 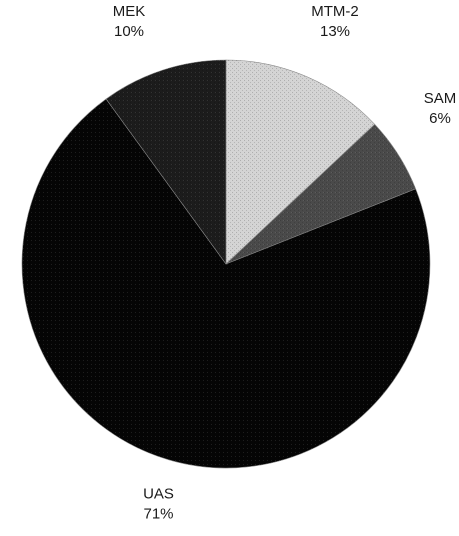 What do you see at coordinates (166, 162) in the screenshot?
I see `pie-slice-texture-mek` at bounding box center [166, 162].